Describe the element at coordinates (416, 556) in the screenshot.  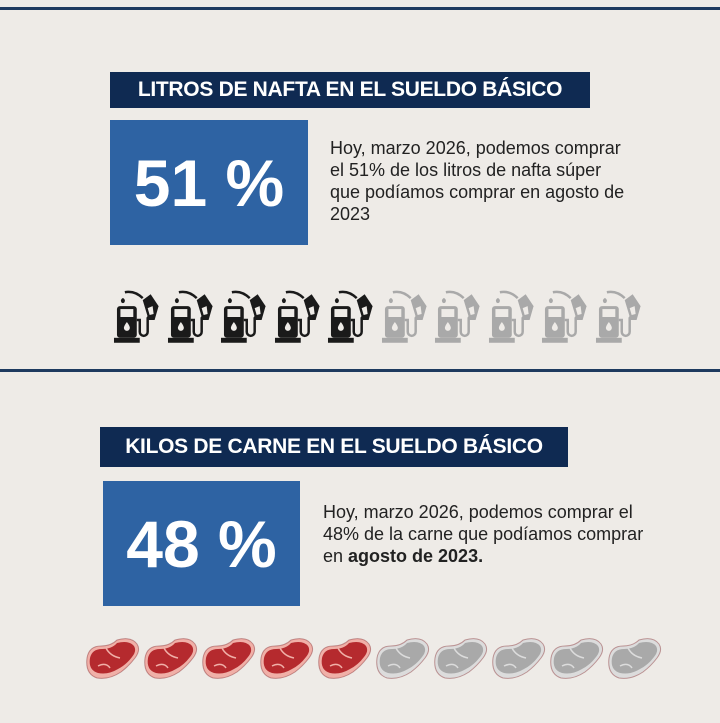
I see `description-date: agosto de 2023.` at that location.